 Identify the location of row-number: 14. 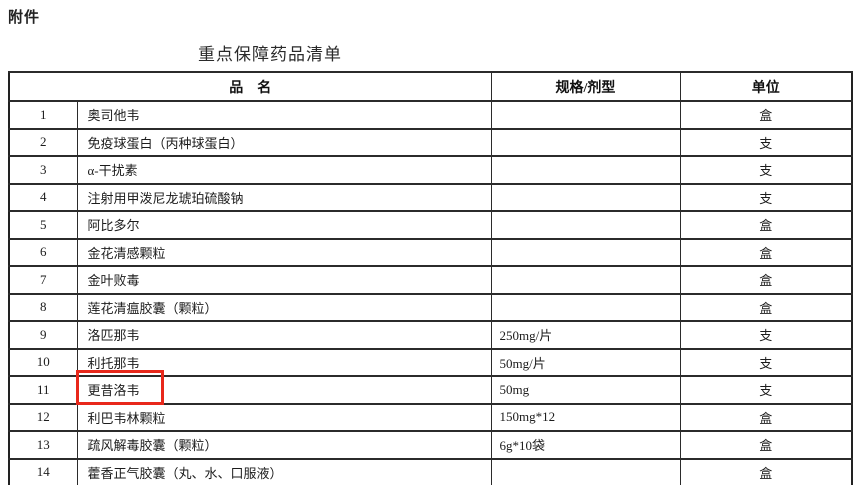
(43, 471).